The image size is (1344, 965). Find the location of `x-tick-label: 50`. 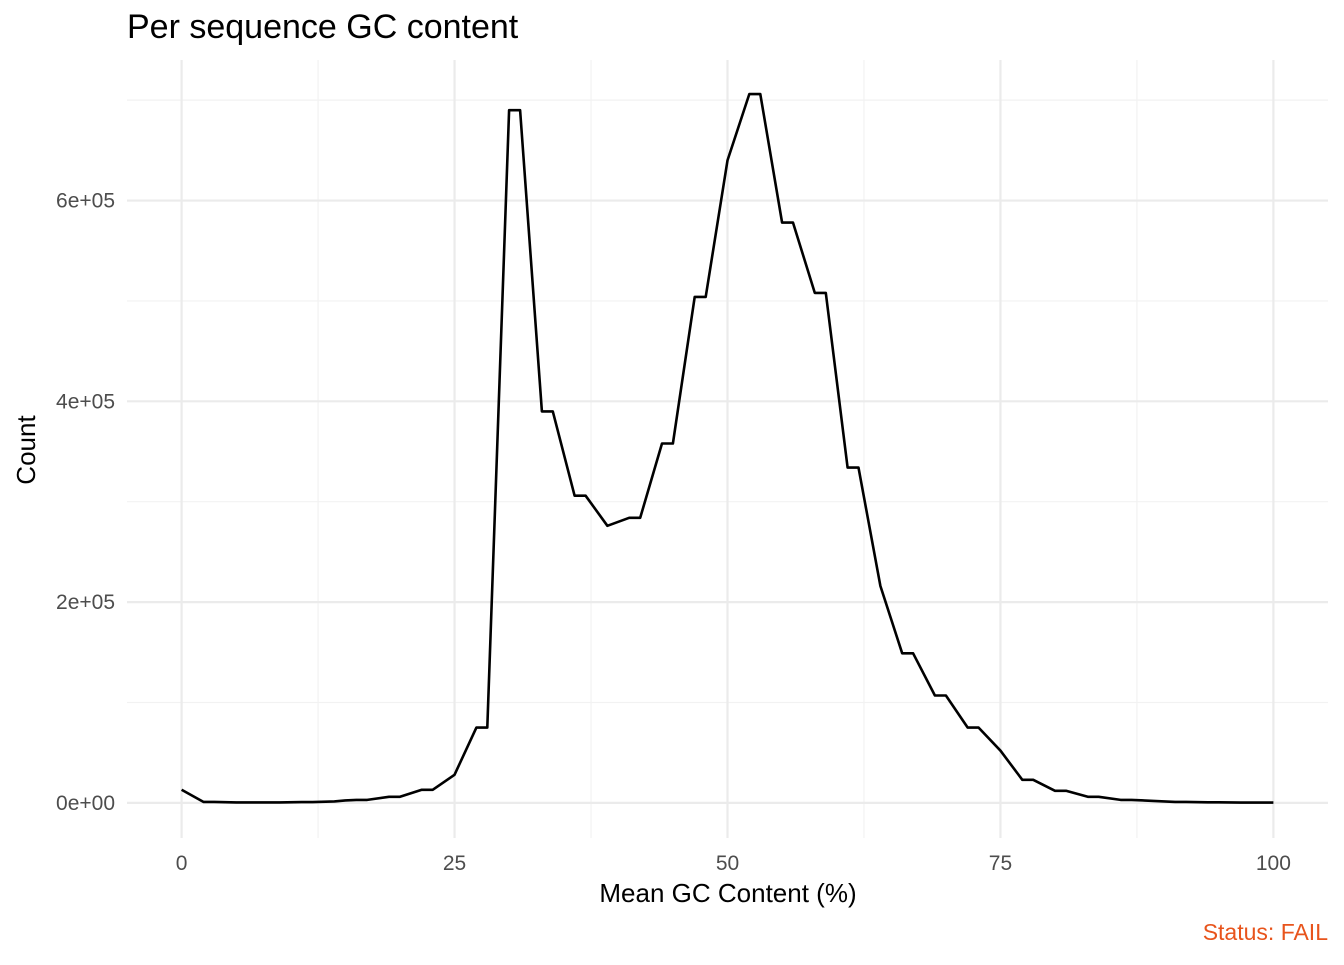

x-tick-label: 50 is located at coordinates (727, 863).